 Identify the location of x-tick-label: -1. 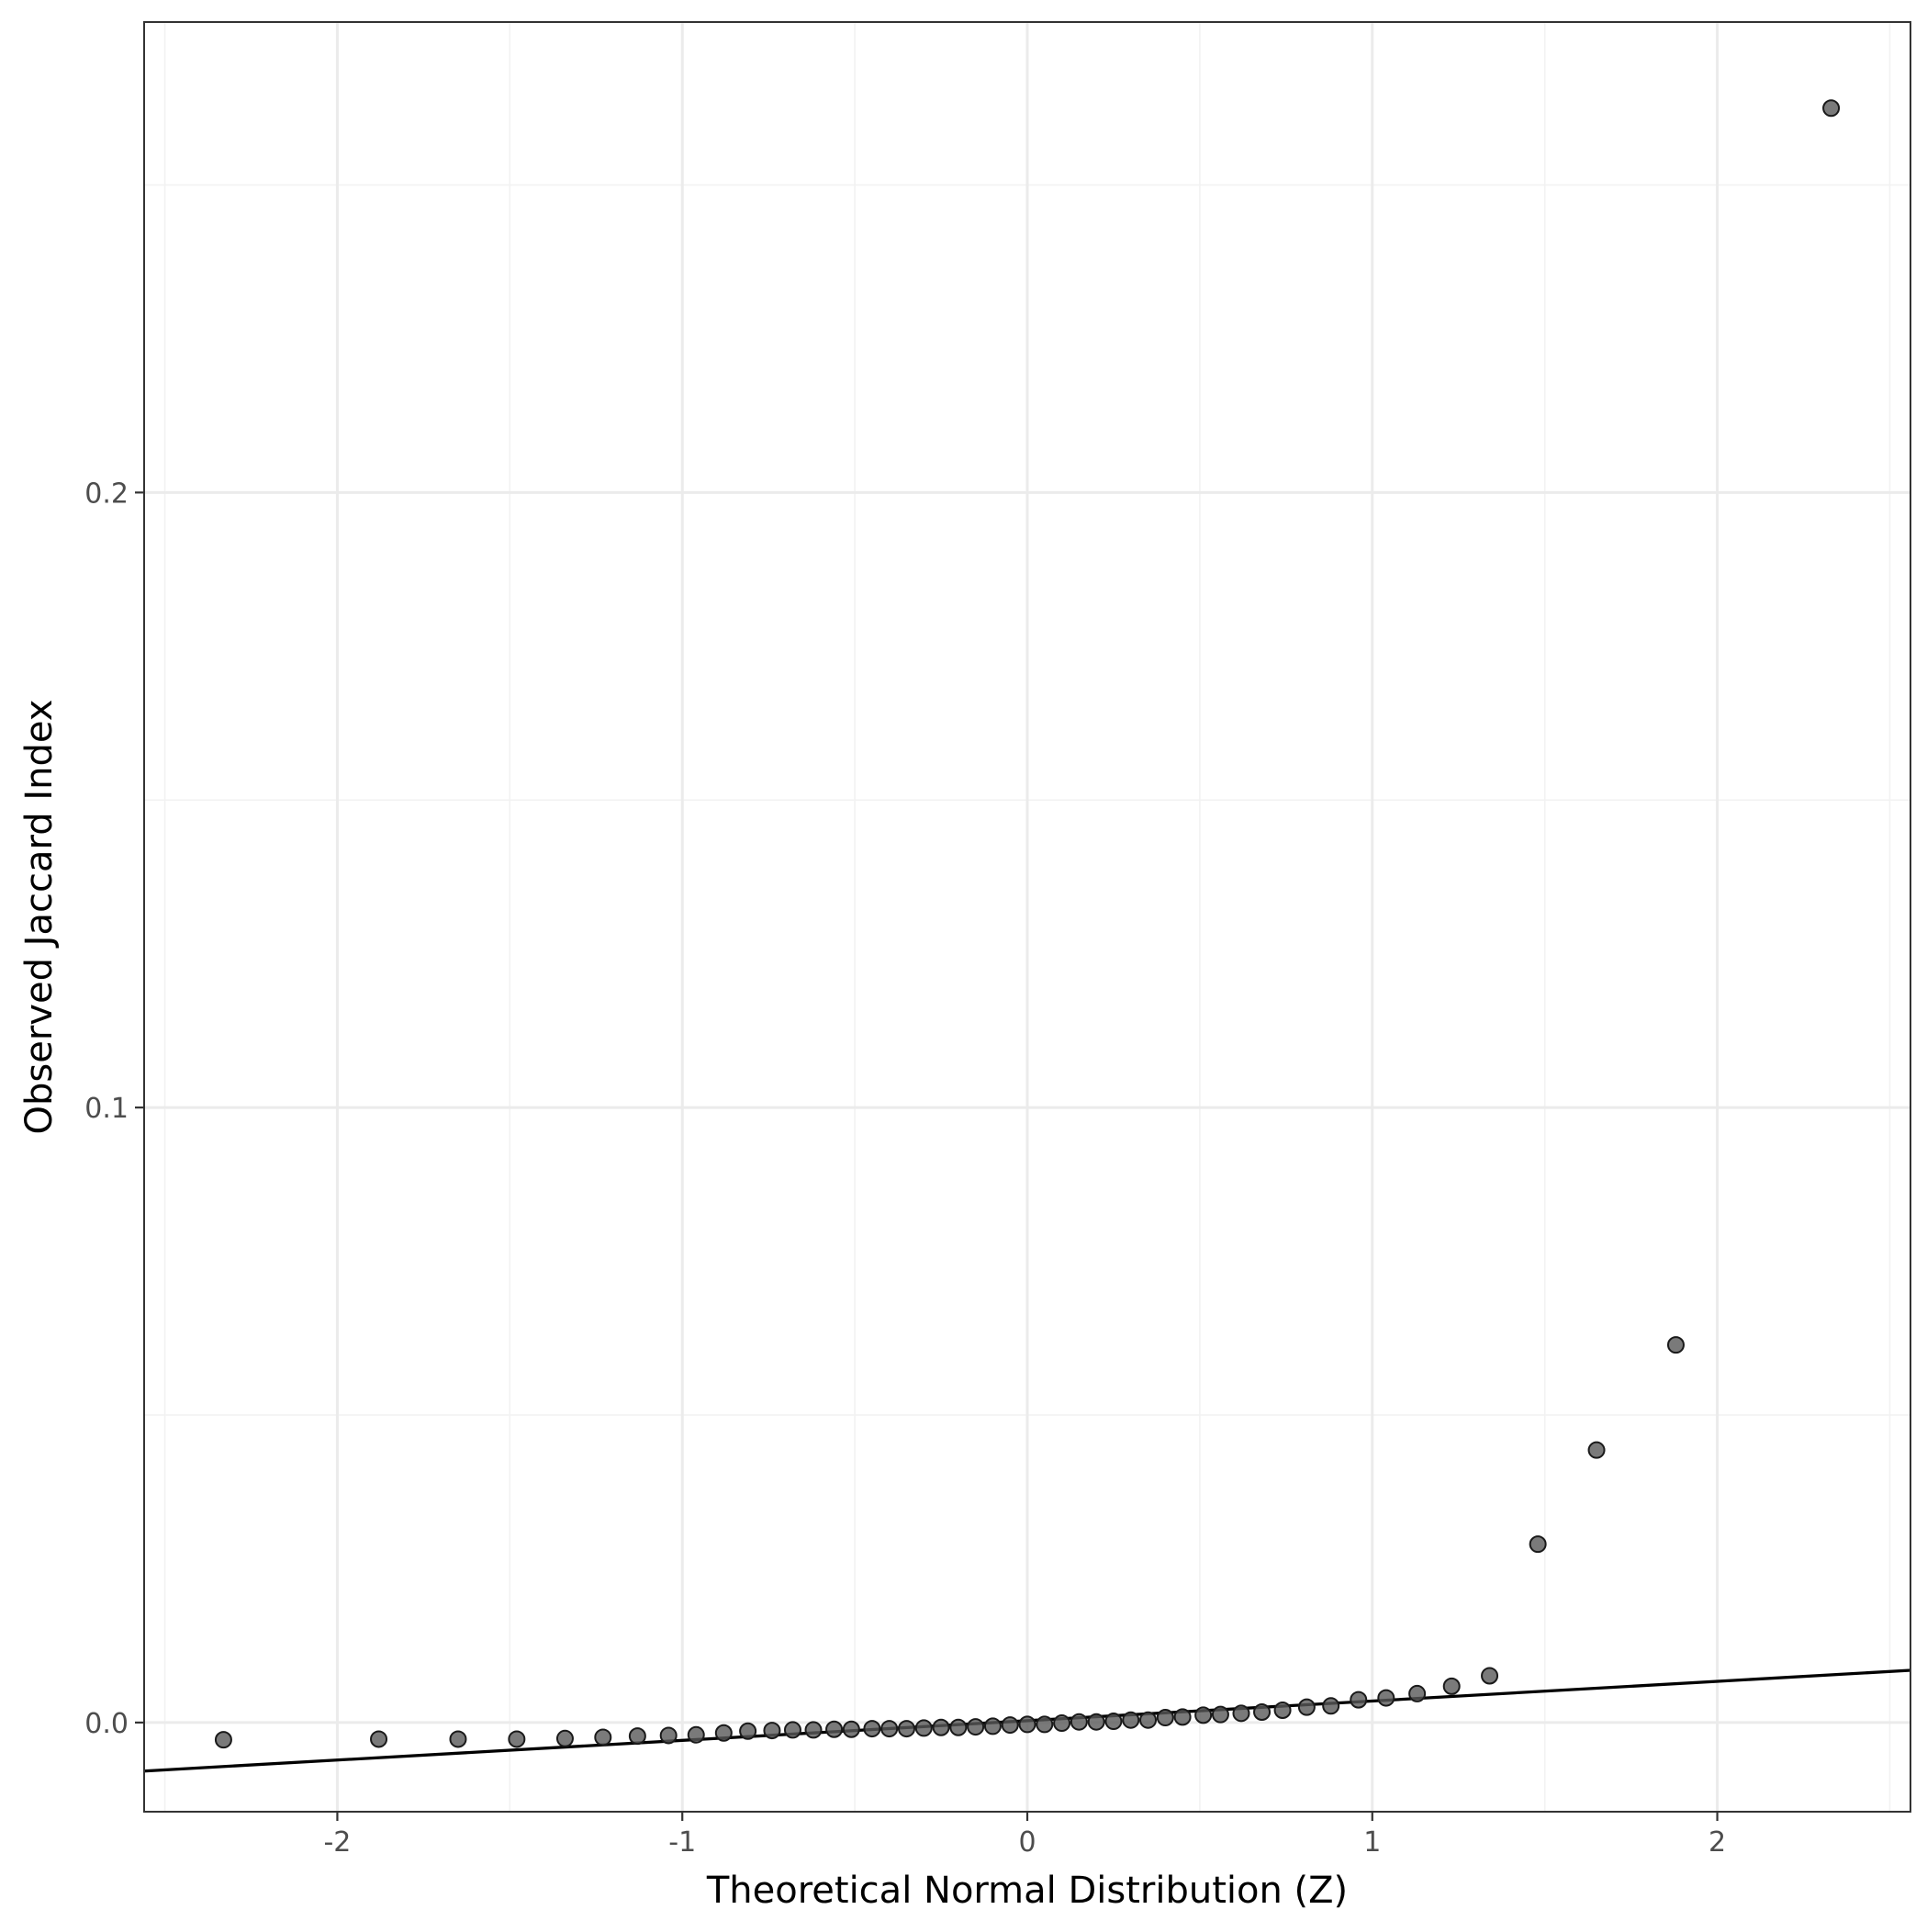
(682, 1842).